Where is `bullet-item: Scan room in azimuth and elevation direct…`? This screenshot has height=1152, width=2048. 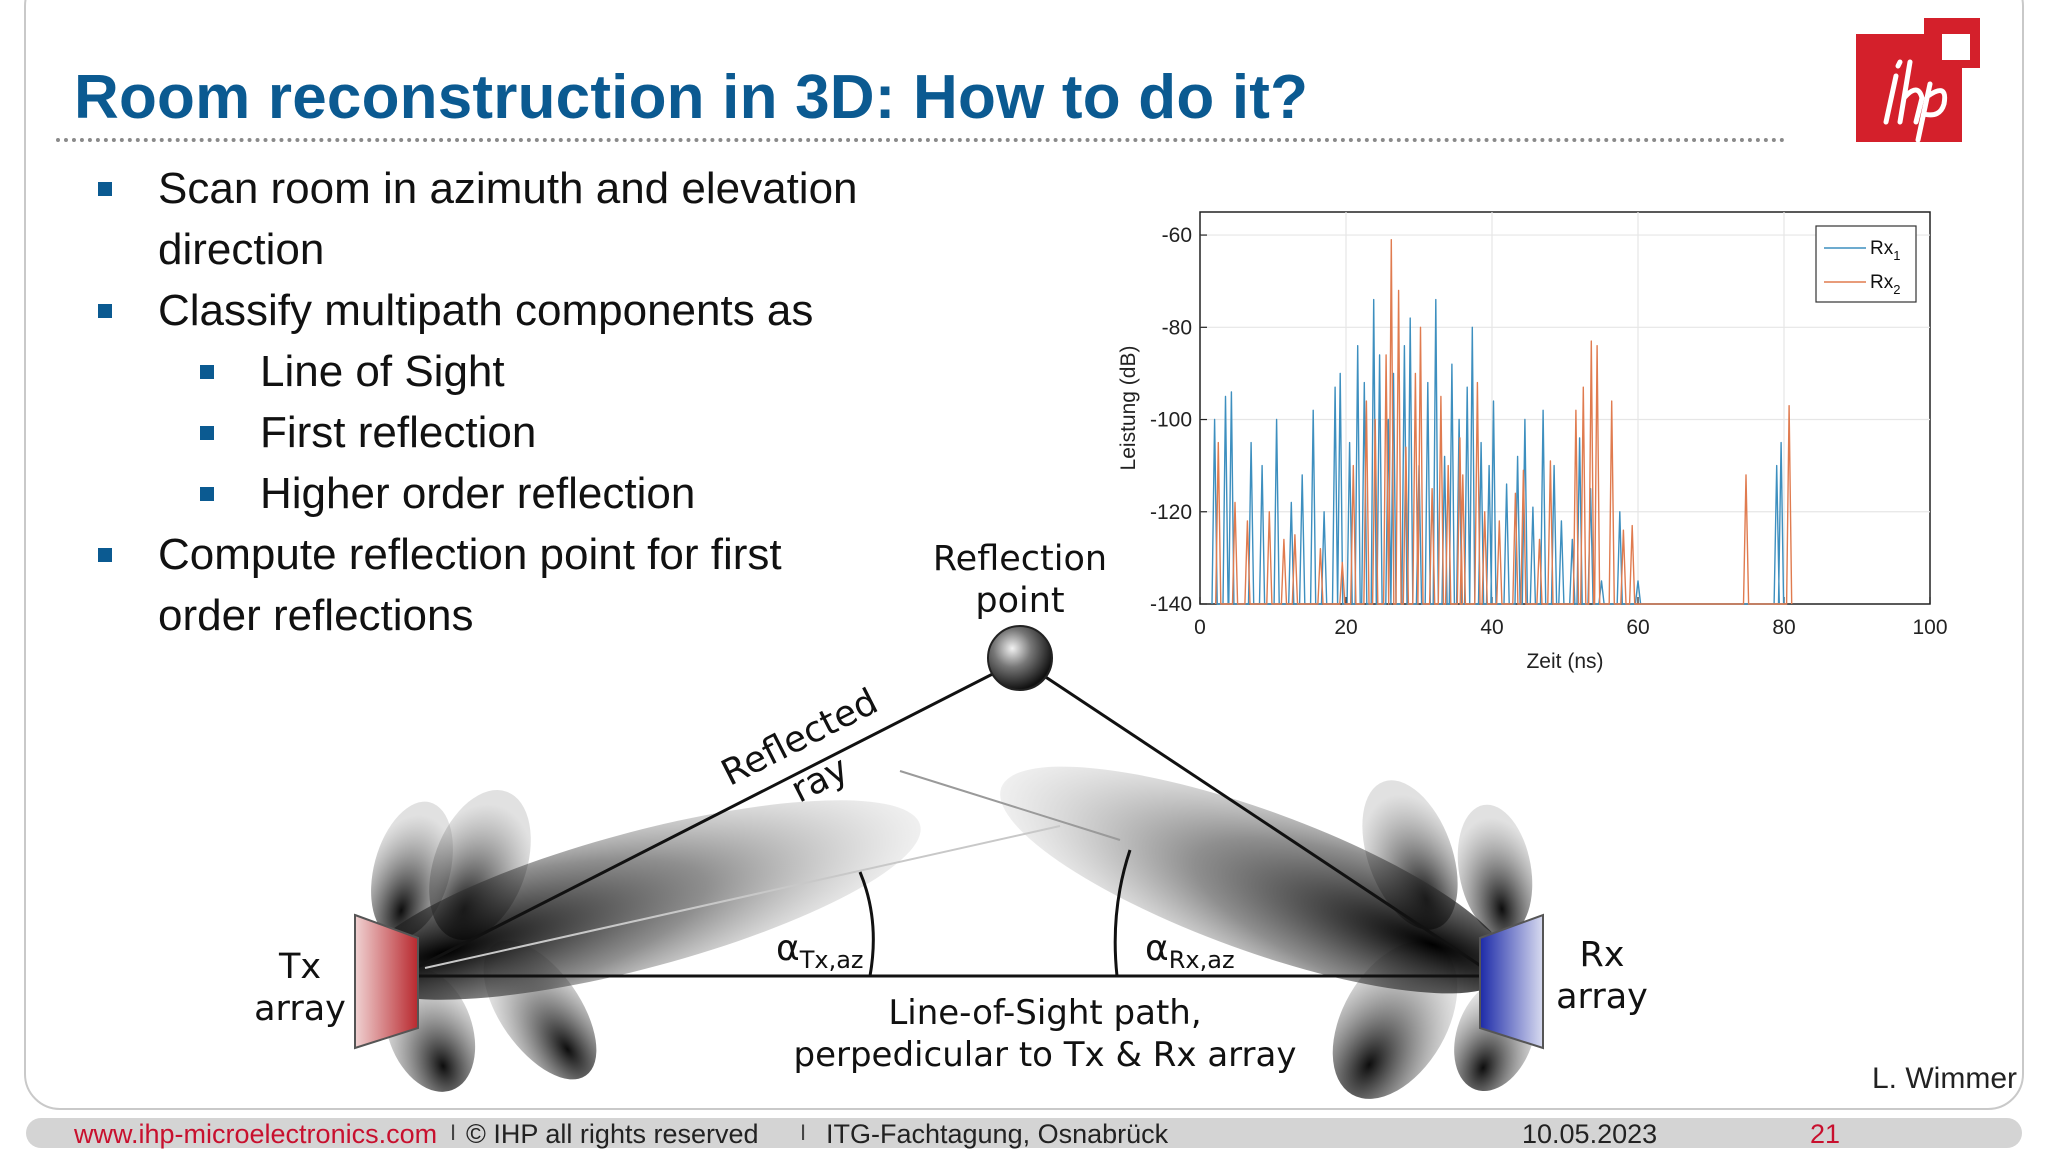 bullet-item: Scan room in azimuth and elevation direct… is located at coordinates (570, 219).